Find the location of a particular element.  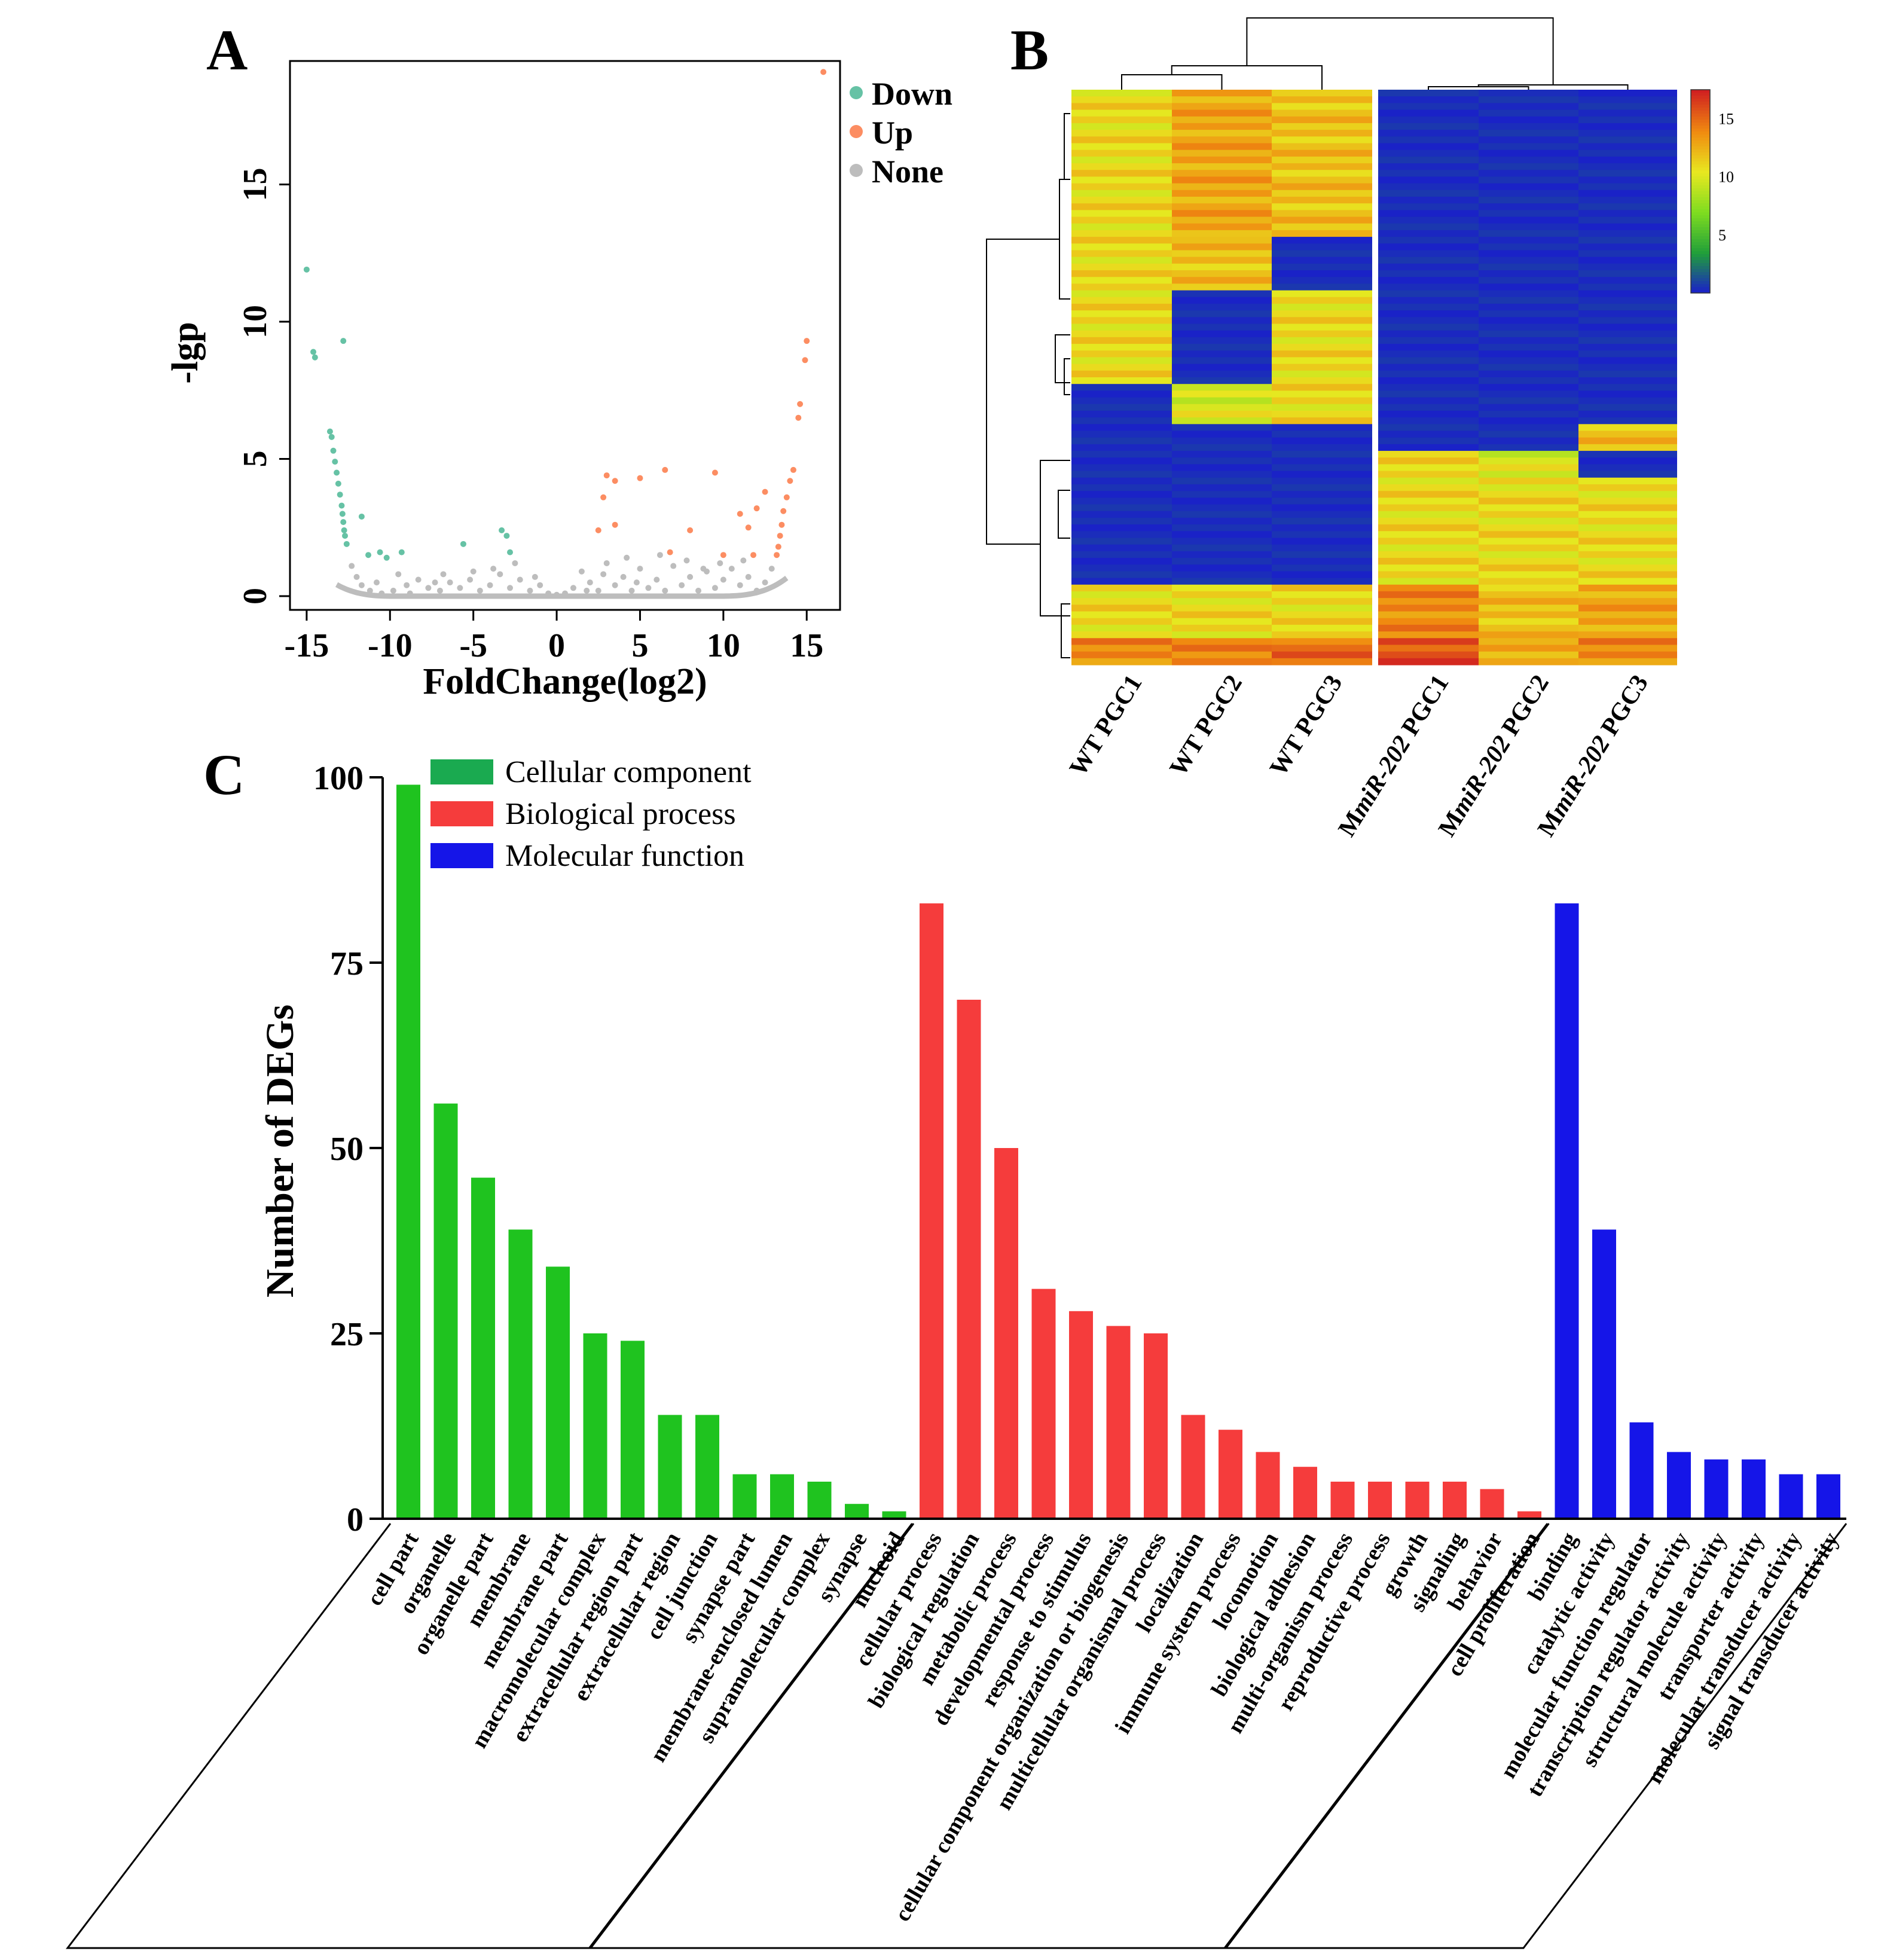

volcano-legend-label-none: None is located at coordinates (907, 172).